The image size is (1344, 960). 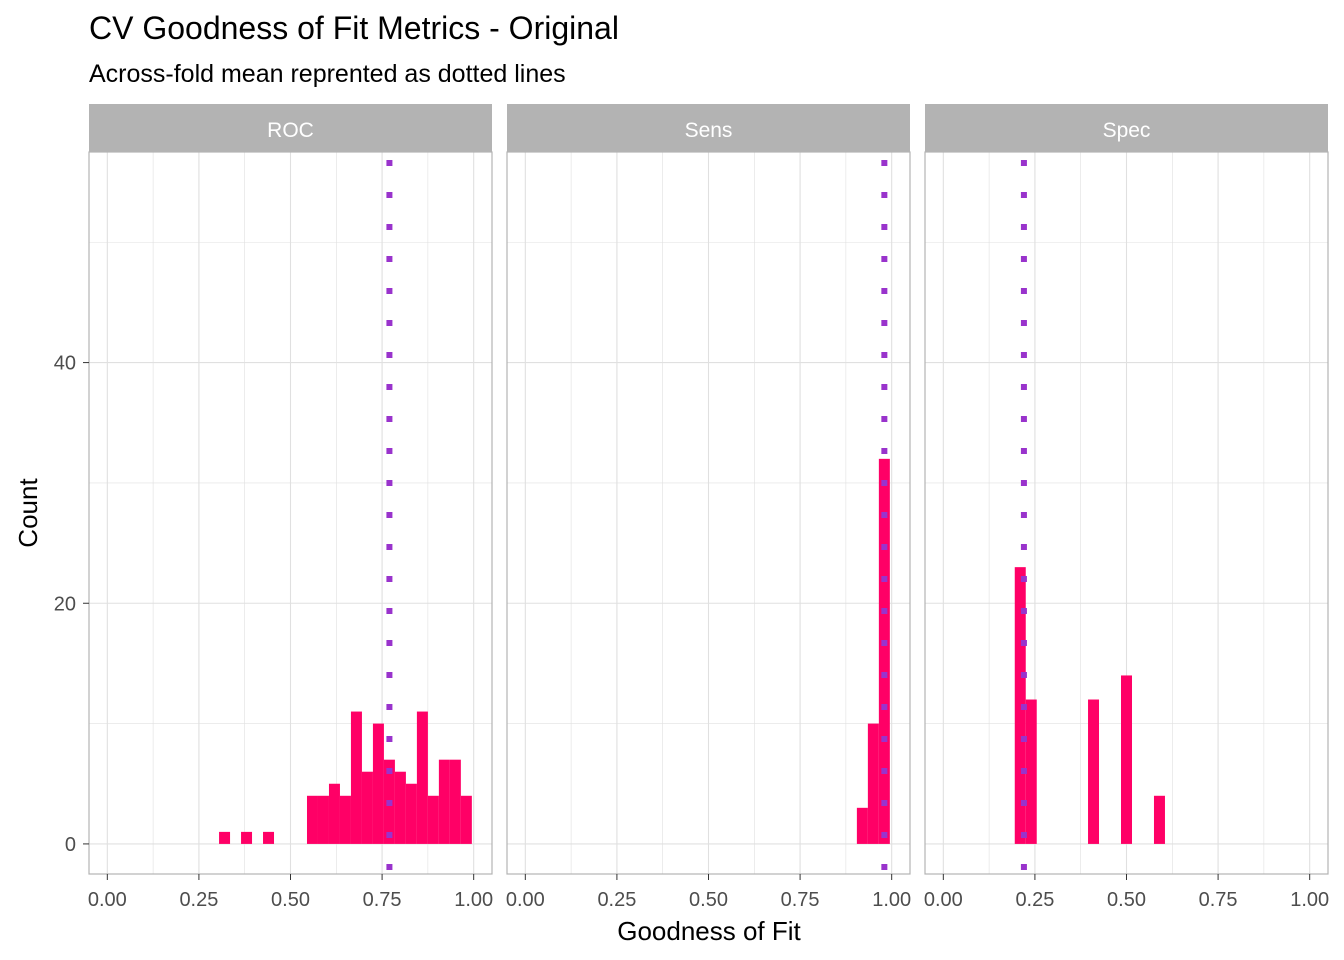 I want to click on facet-label-spec: Spec, so click(x=1127, y=130).